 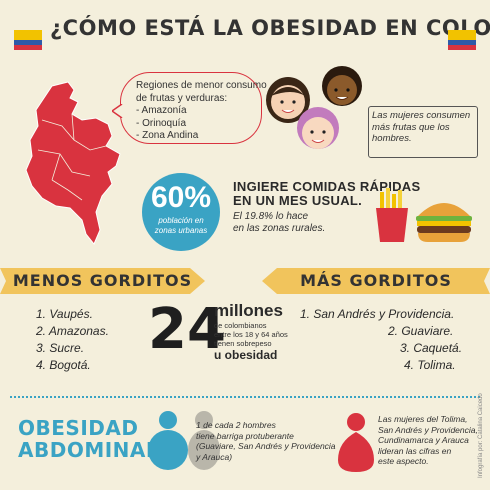 I want to click on overweight-count: 24, so click(x=187, y=329).